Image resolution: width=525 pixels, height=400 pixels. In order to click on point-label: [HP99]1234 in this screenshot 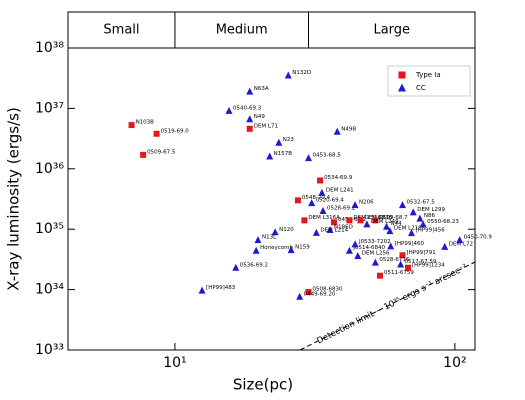, I will do `click(428, 265)`.